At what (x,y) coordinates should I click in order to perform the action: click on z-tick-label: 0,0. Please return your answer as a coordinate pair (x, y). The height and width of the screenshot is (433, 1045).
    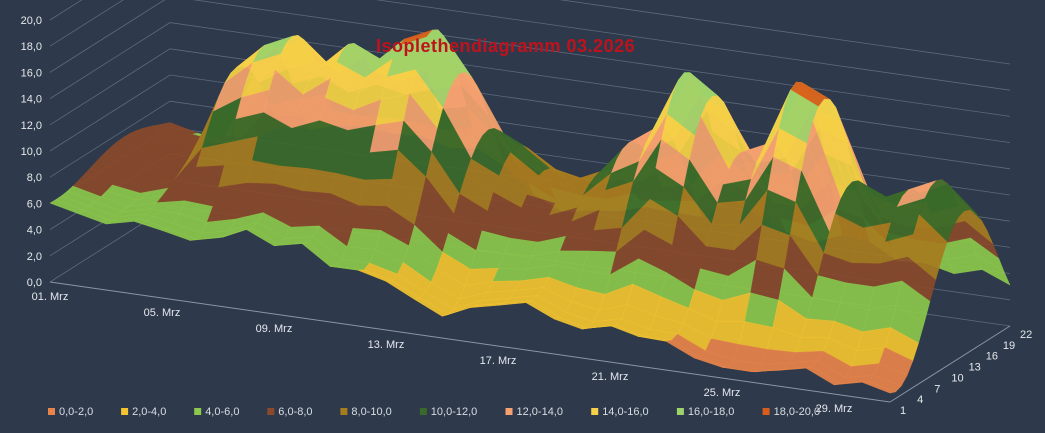
    Looking at the image, I should click on (34, 283).